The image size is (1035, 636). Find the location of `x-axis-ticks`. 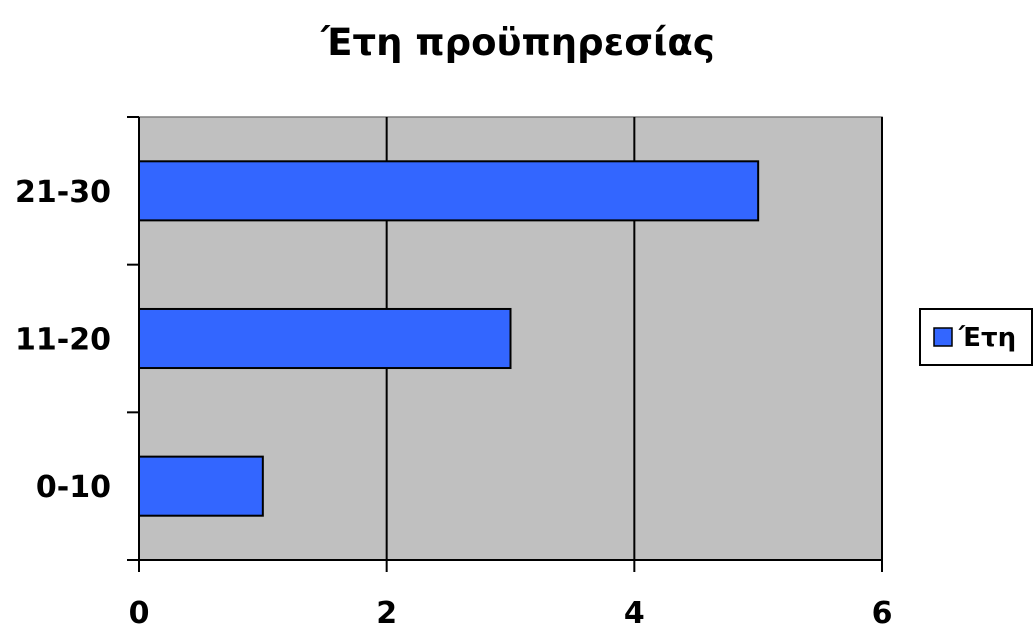

x-axis-ticks is located at coordinates (510, 566).